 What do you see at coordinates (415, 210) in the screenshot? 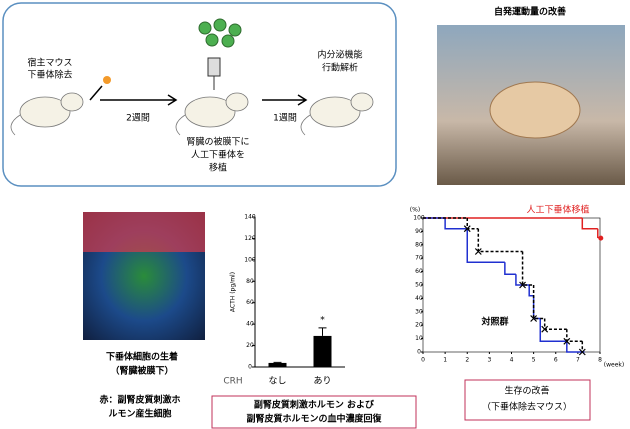
I see `y-axis-label: (%)` at bounding box center [415, 210].